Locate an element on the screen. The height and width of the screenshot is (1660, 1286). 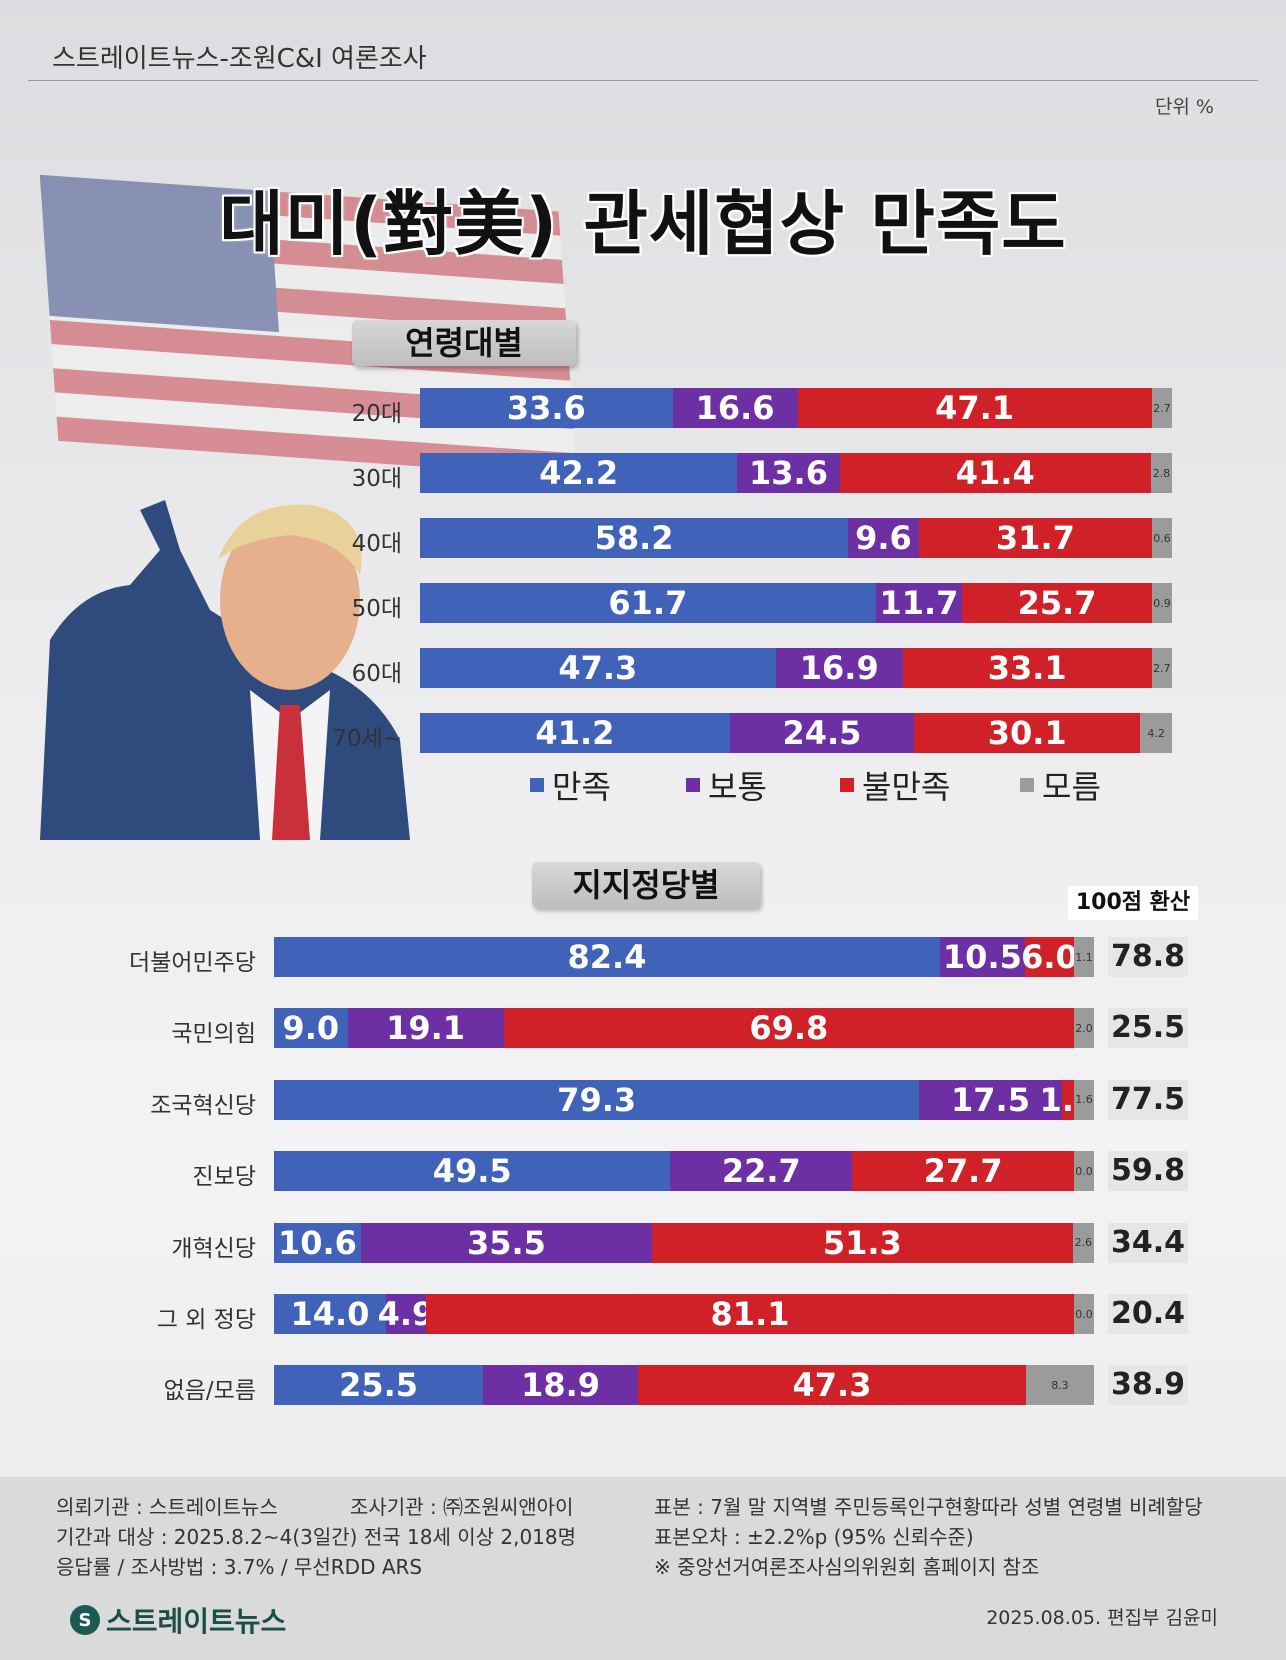
bar-row: 14.0 4.9 81.1 0.0 is located at coordinates (684, 1314).